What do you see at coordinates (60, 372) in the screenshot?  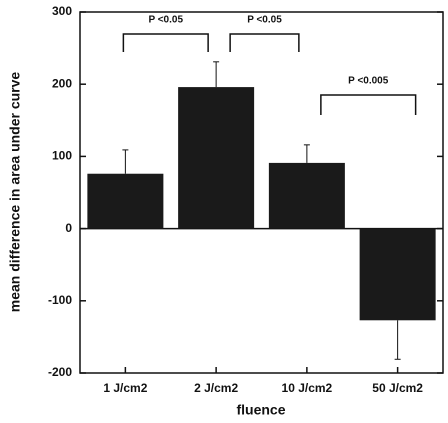 I see `y-tick-label: -200` at bounding box center [60, 372].